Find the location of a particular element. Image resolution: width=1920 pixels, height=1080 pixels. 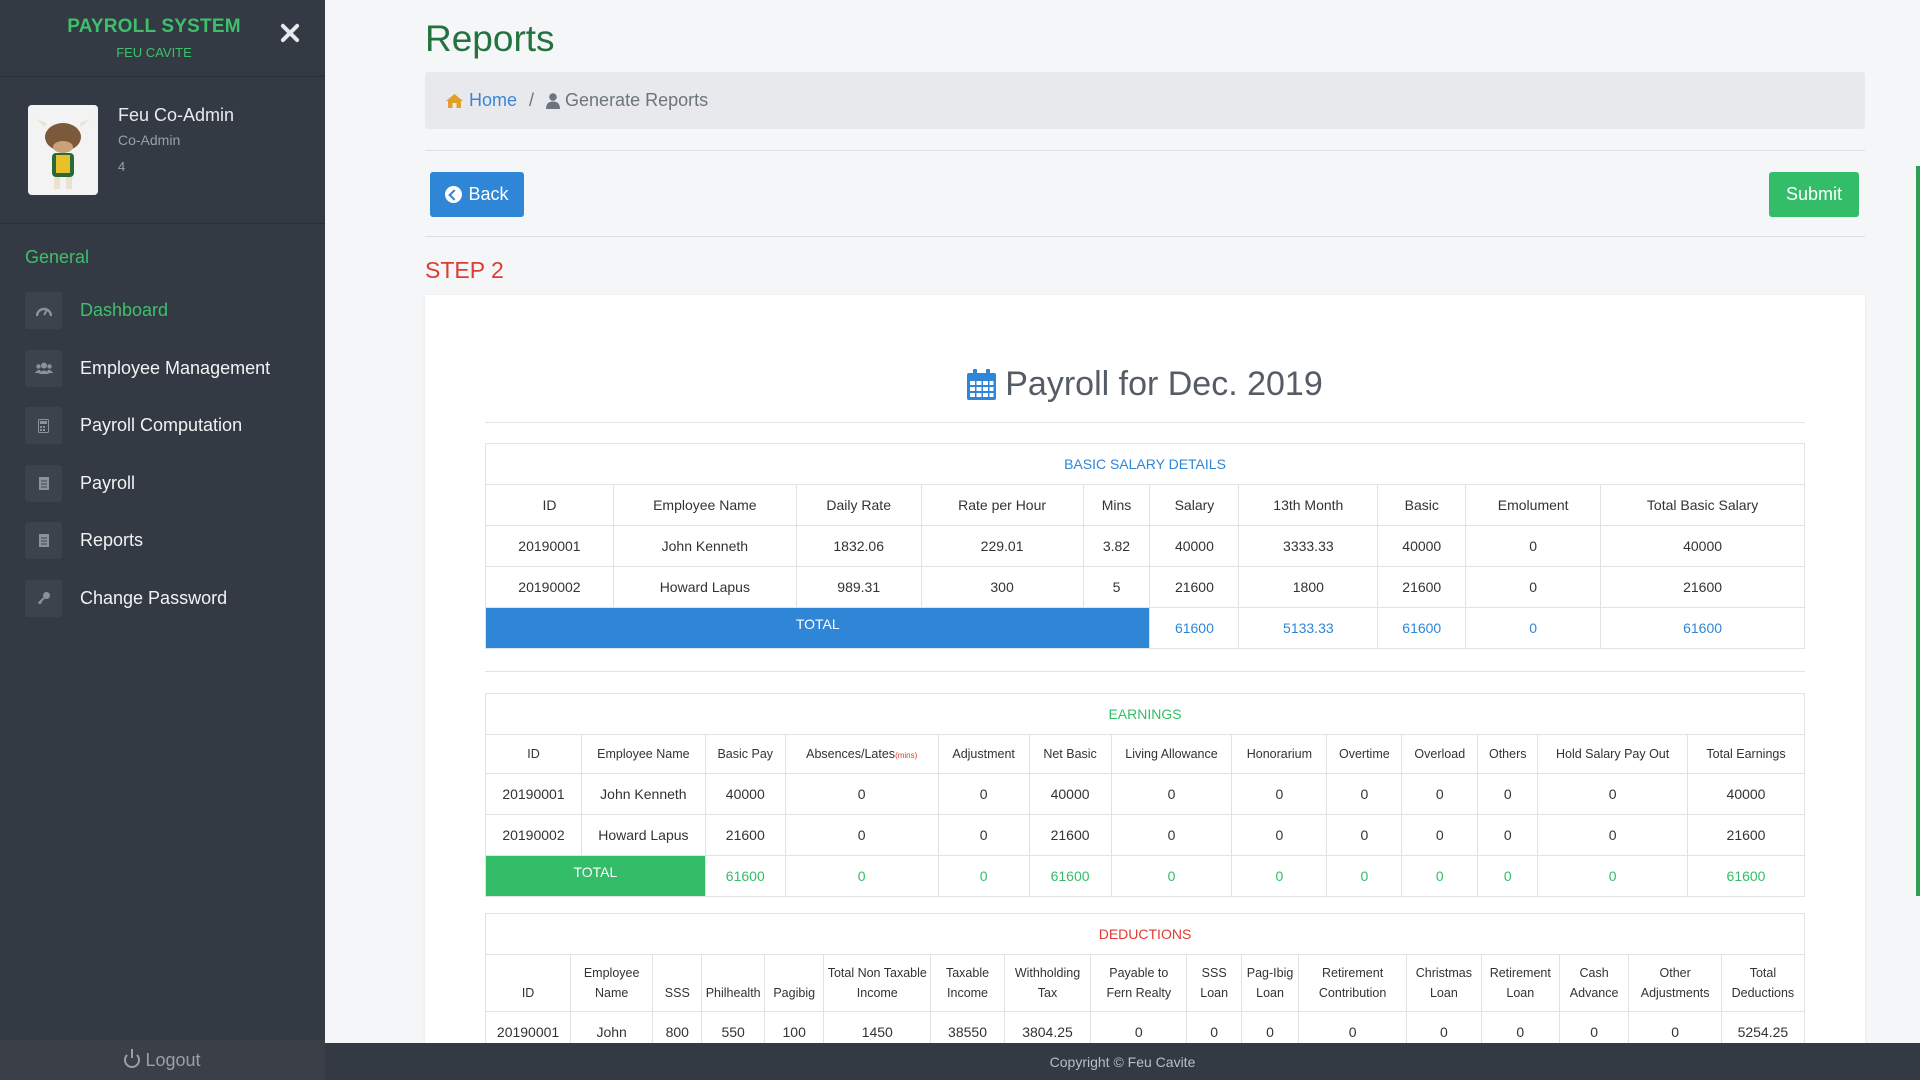

sidebar-item-payroll-computation: Payroll Computation is located at coordinates (162, 426).